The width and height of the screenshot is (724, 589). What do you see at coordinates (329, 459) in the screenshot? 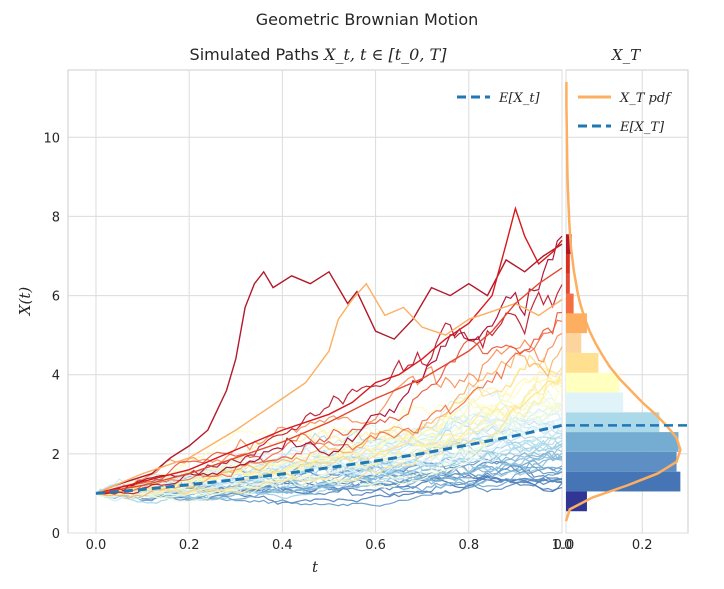
I see `expected-value-curve` at bounding box center [329, 459].